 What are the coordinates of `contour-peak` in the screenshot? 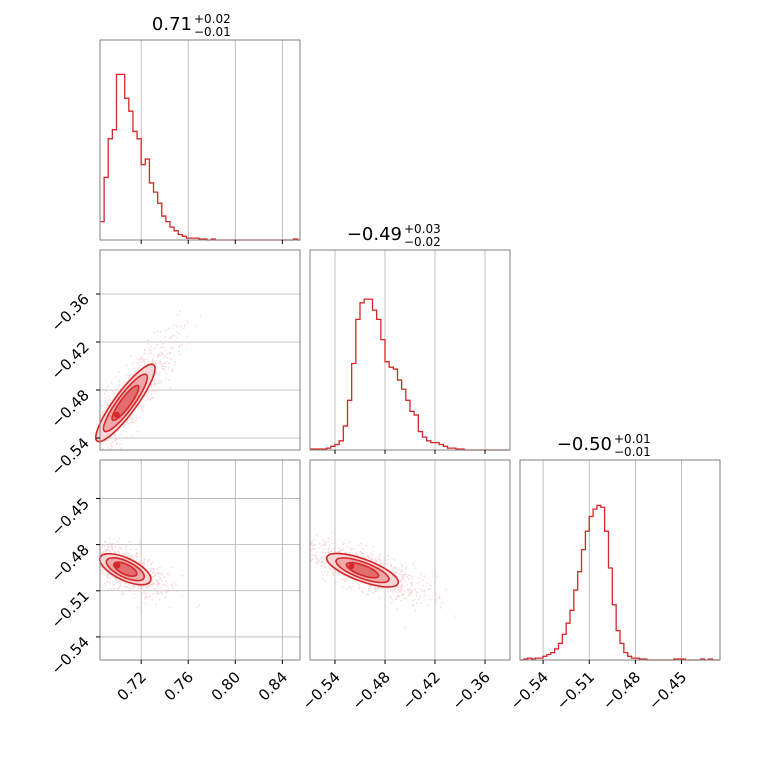 It's located at (116, 414).